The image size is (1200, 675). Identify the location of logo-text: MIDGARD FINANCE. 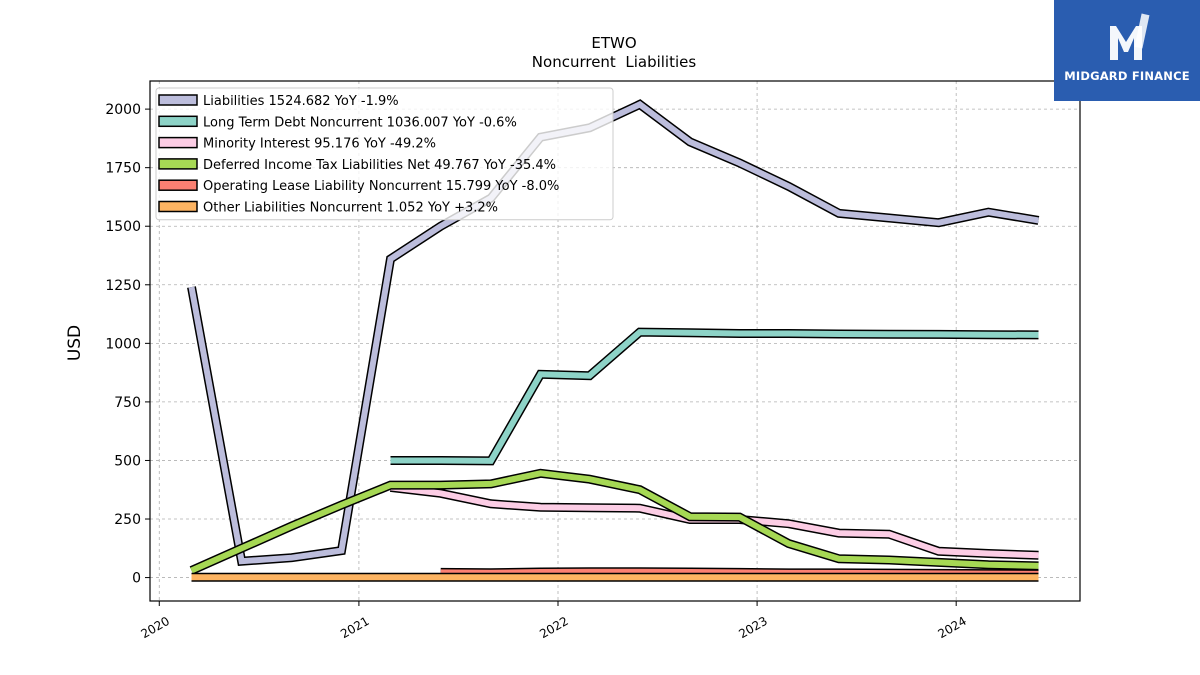
(1127, 76).